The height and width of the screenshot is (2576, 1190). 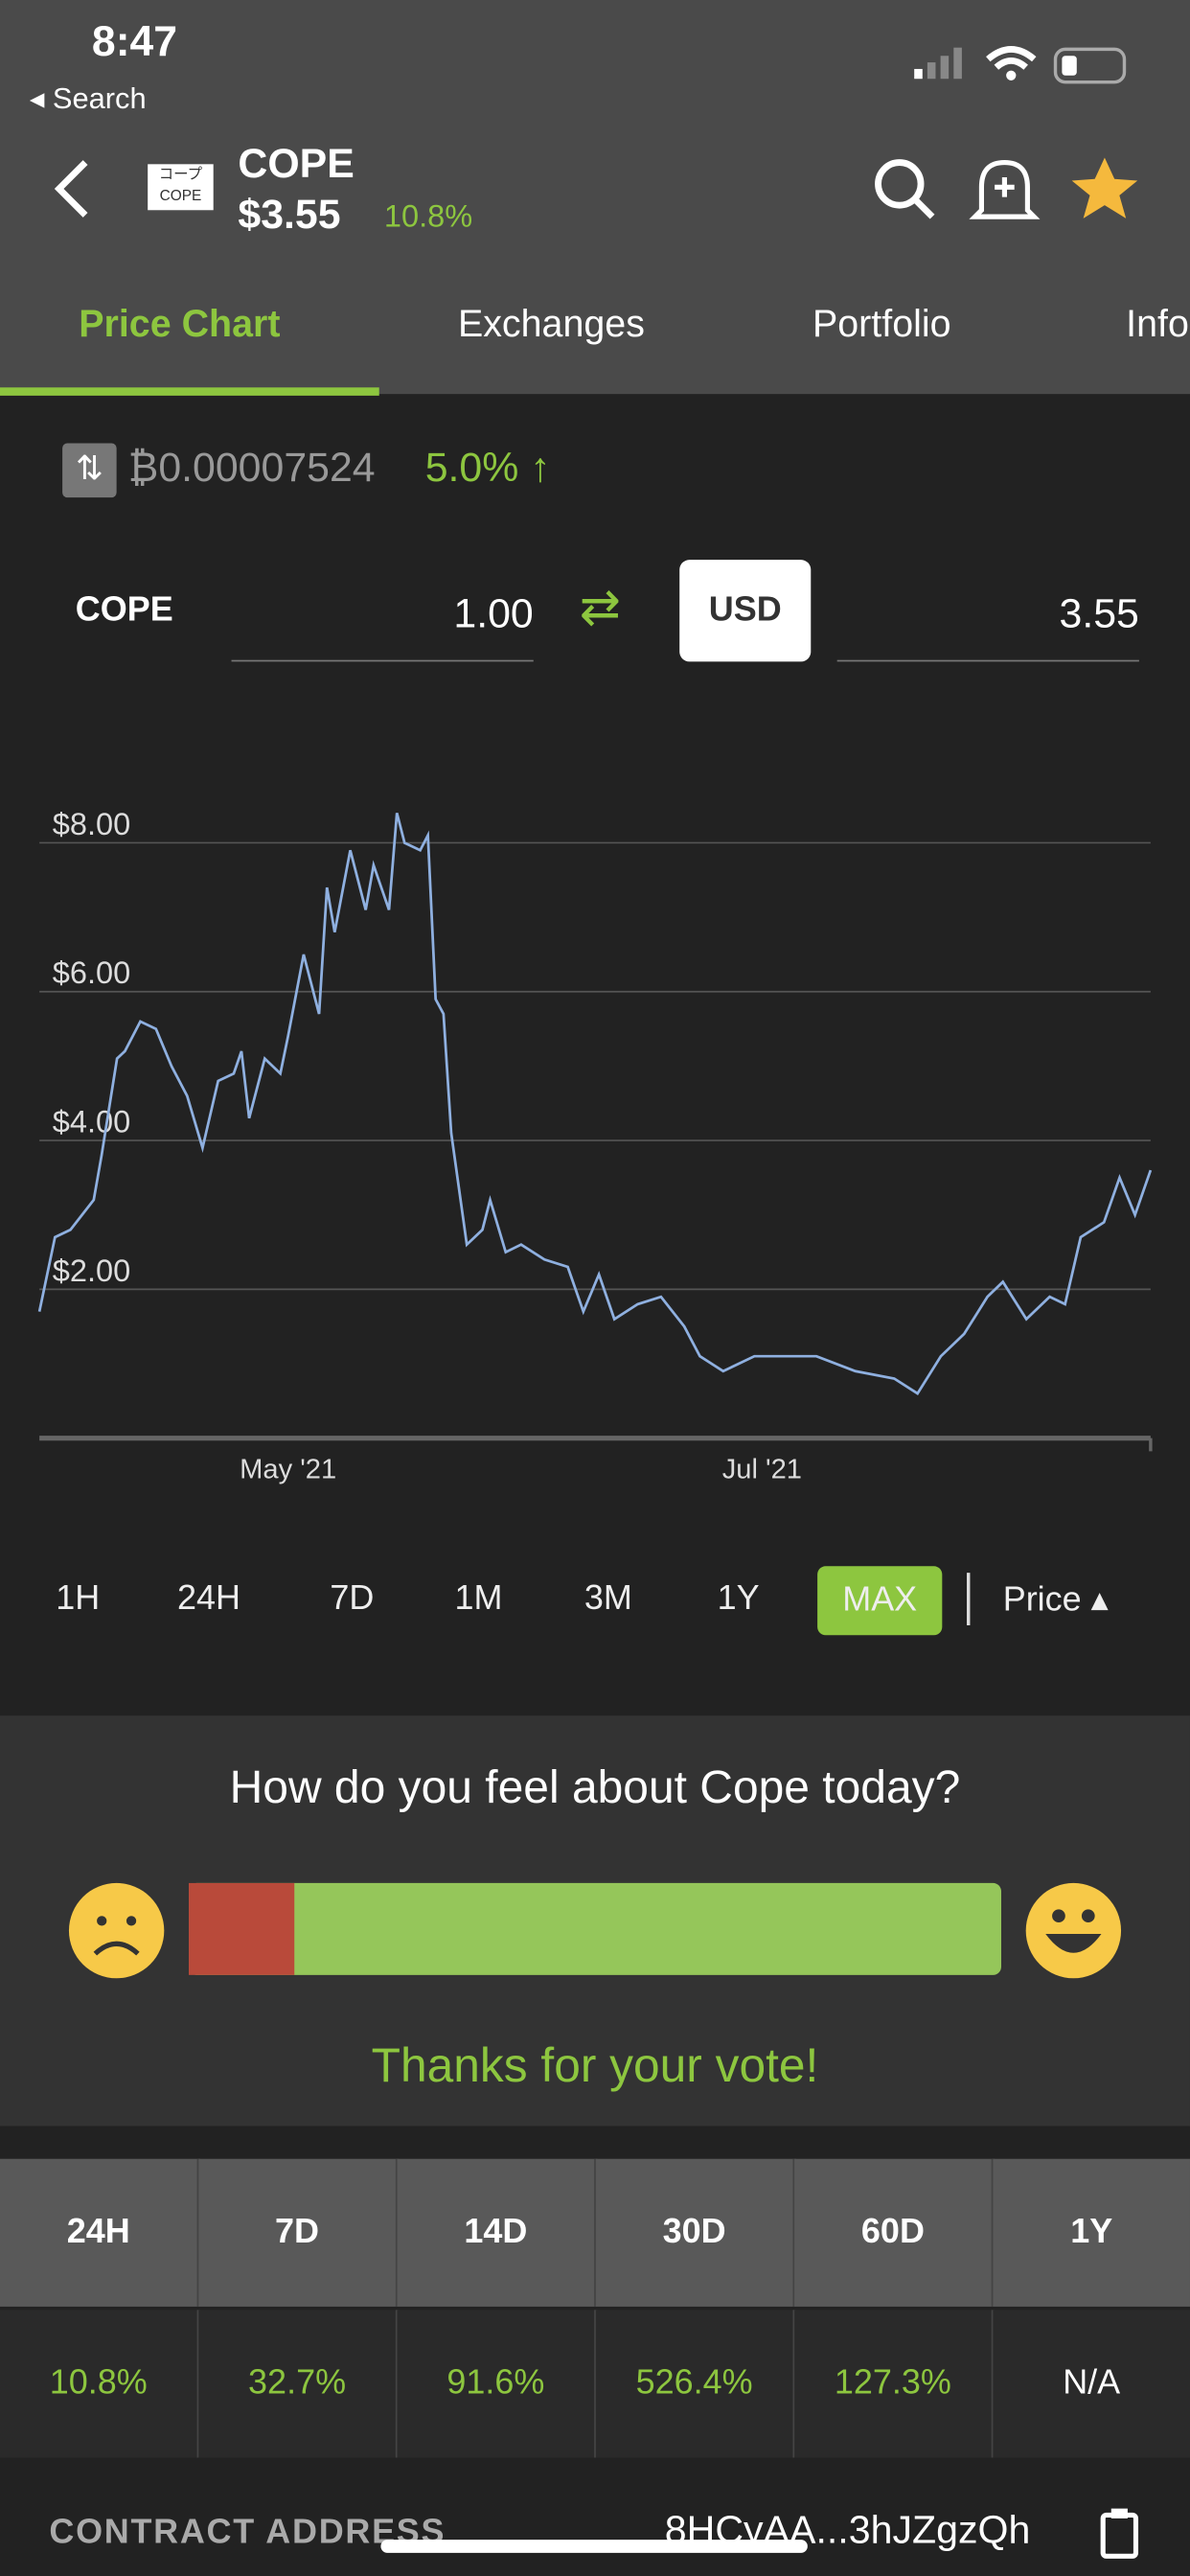 What do you see at coordinates (762, 1470) in the screenshot?
I see `x-tick-label: Jul '21` at bounding box center [762, 1470].